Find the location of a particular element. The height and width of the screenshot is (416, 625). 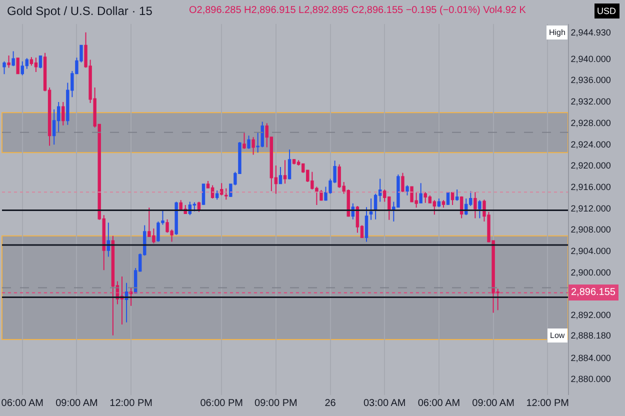

annotation: Low is located at coordinates (557, 335).